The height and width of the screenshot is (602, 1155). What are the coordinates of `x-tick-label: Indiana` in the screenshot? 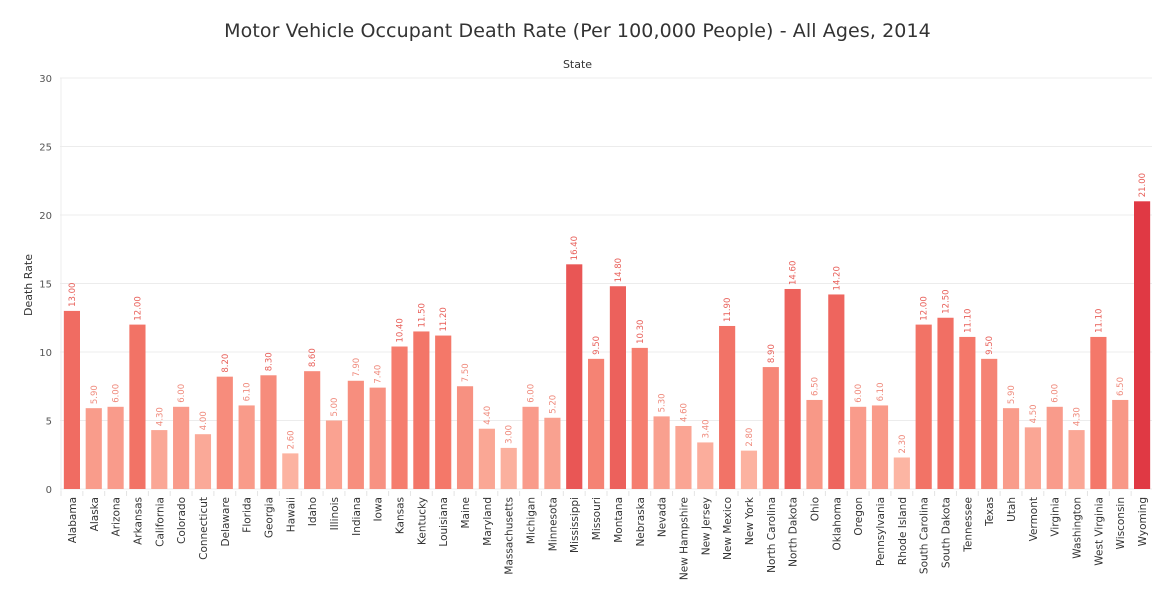 It's located at (357, 516).